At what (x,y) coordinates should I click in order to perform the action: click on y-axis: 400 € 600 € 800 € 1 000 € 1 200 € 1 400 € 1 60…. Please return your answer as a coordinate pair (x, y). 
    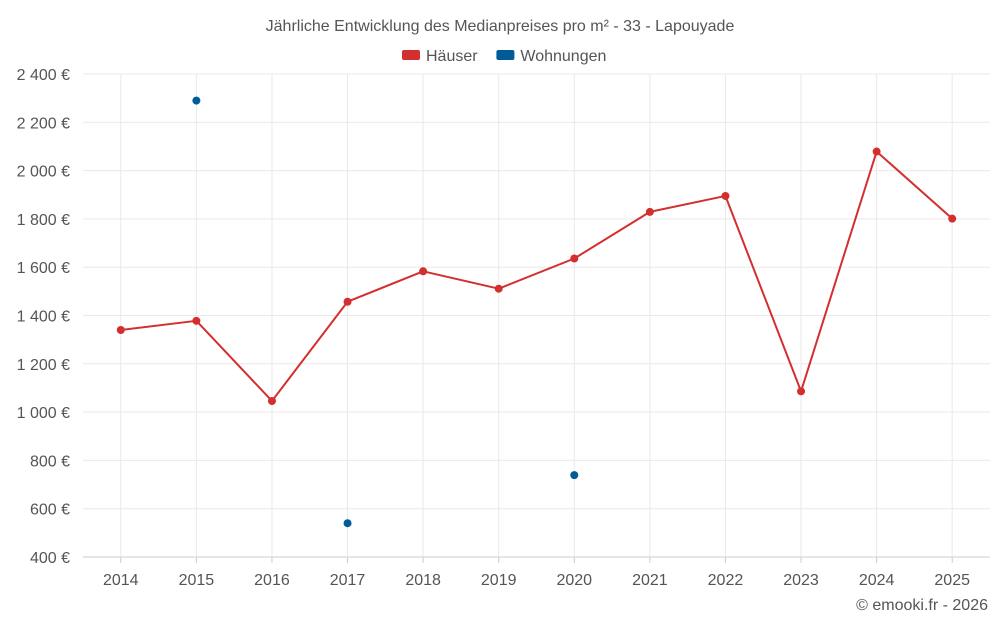
    Looking at the image, I should click on (43, 317).